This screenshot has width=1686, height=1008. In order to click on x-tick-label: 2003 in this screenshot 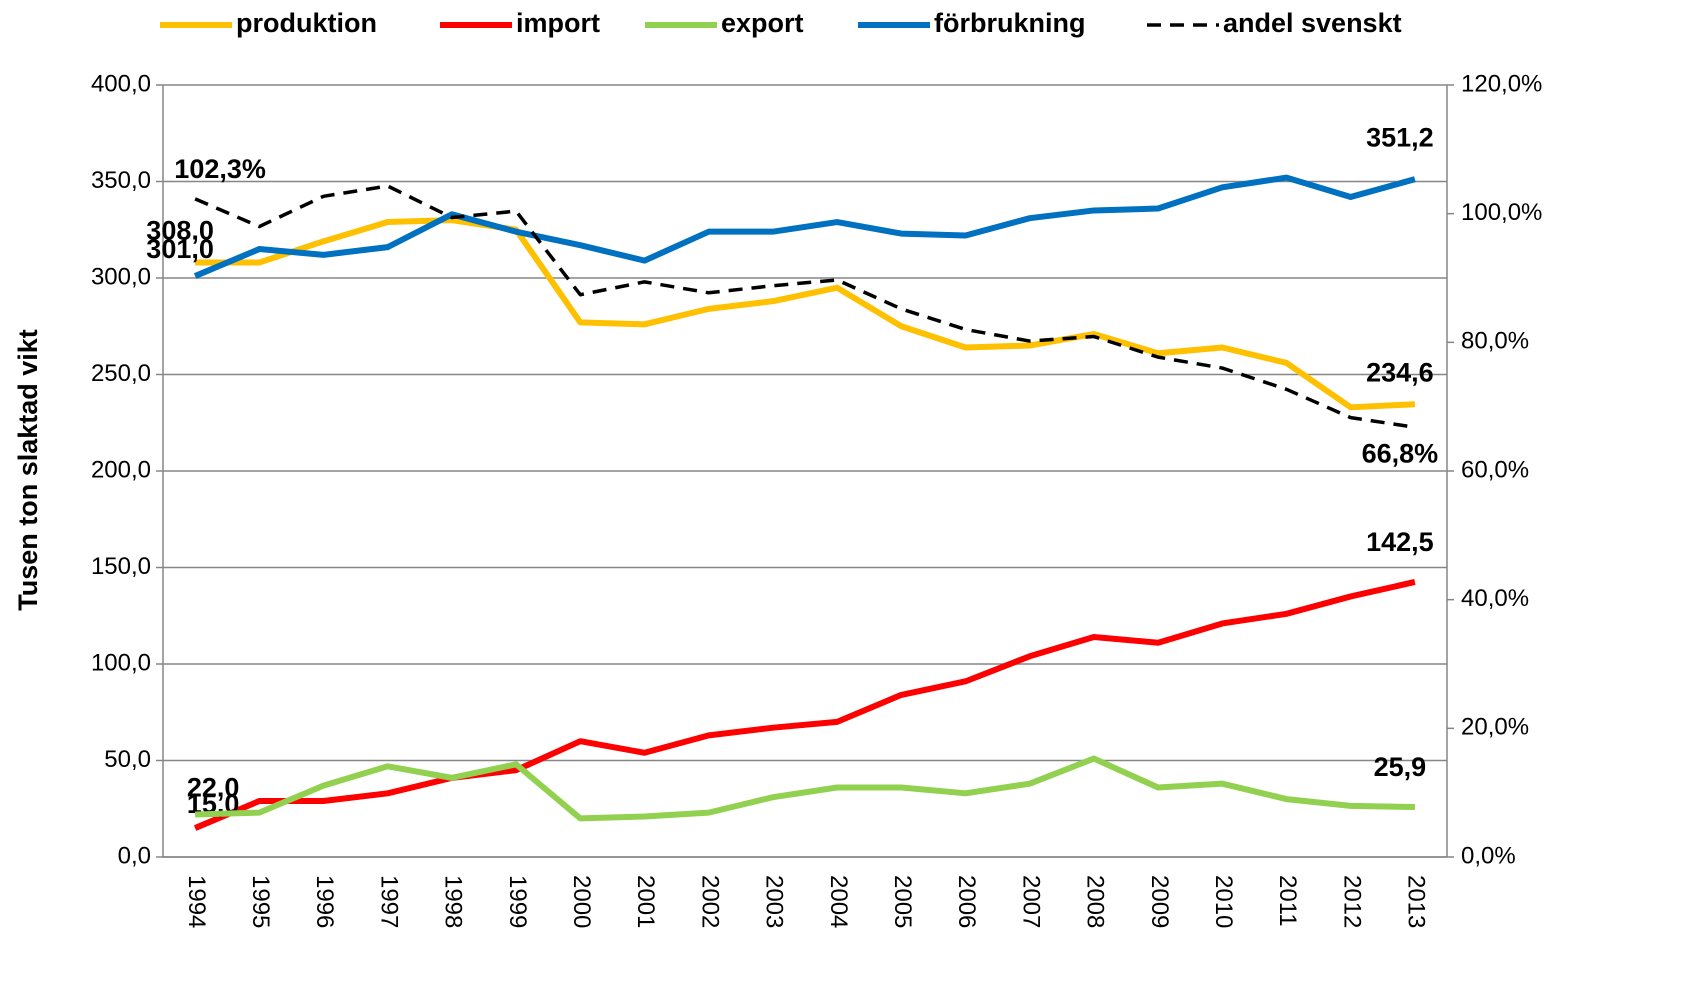, I will do `click(774, 901)`.